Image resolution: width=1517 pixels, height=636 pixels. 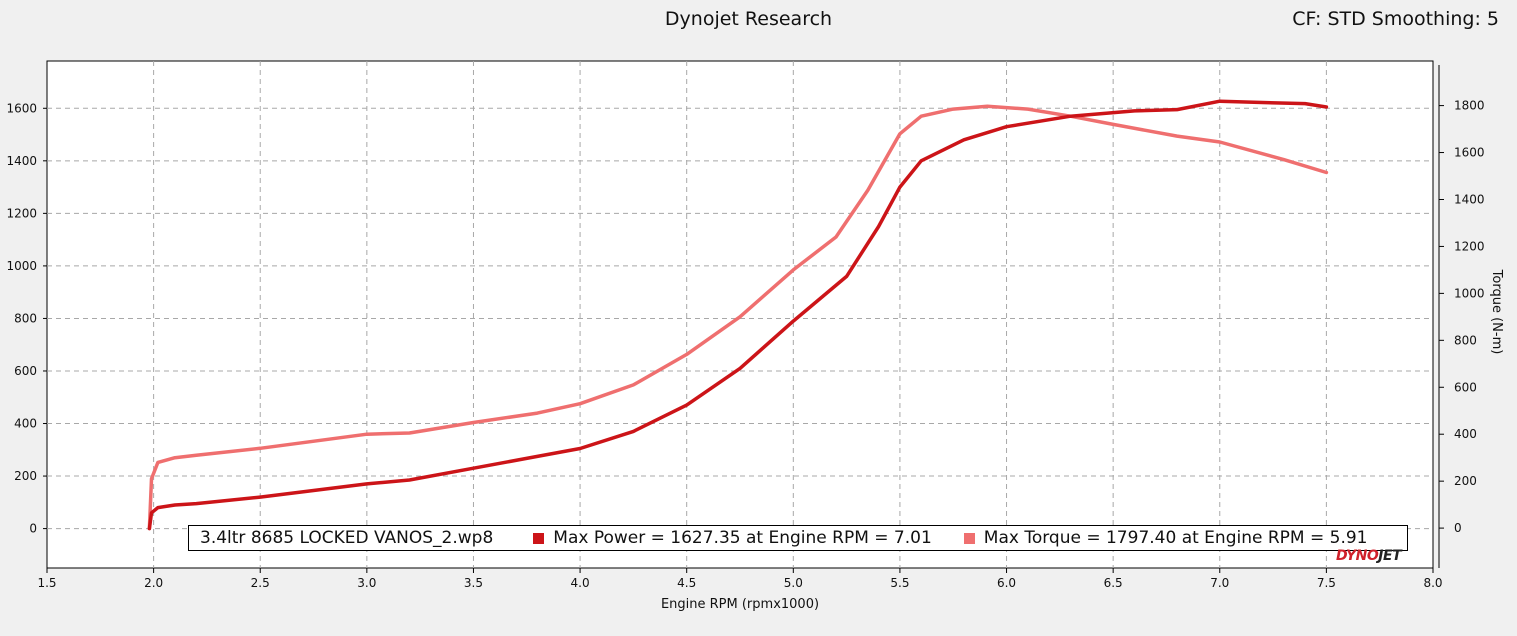 I want to click on y2-tick-label: 400, so click(x=1465, y=434).